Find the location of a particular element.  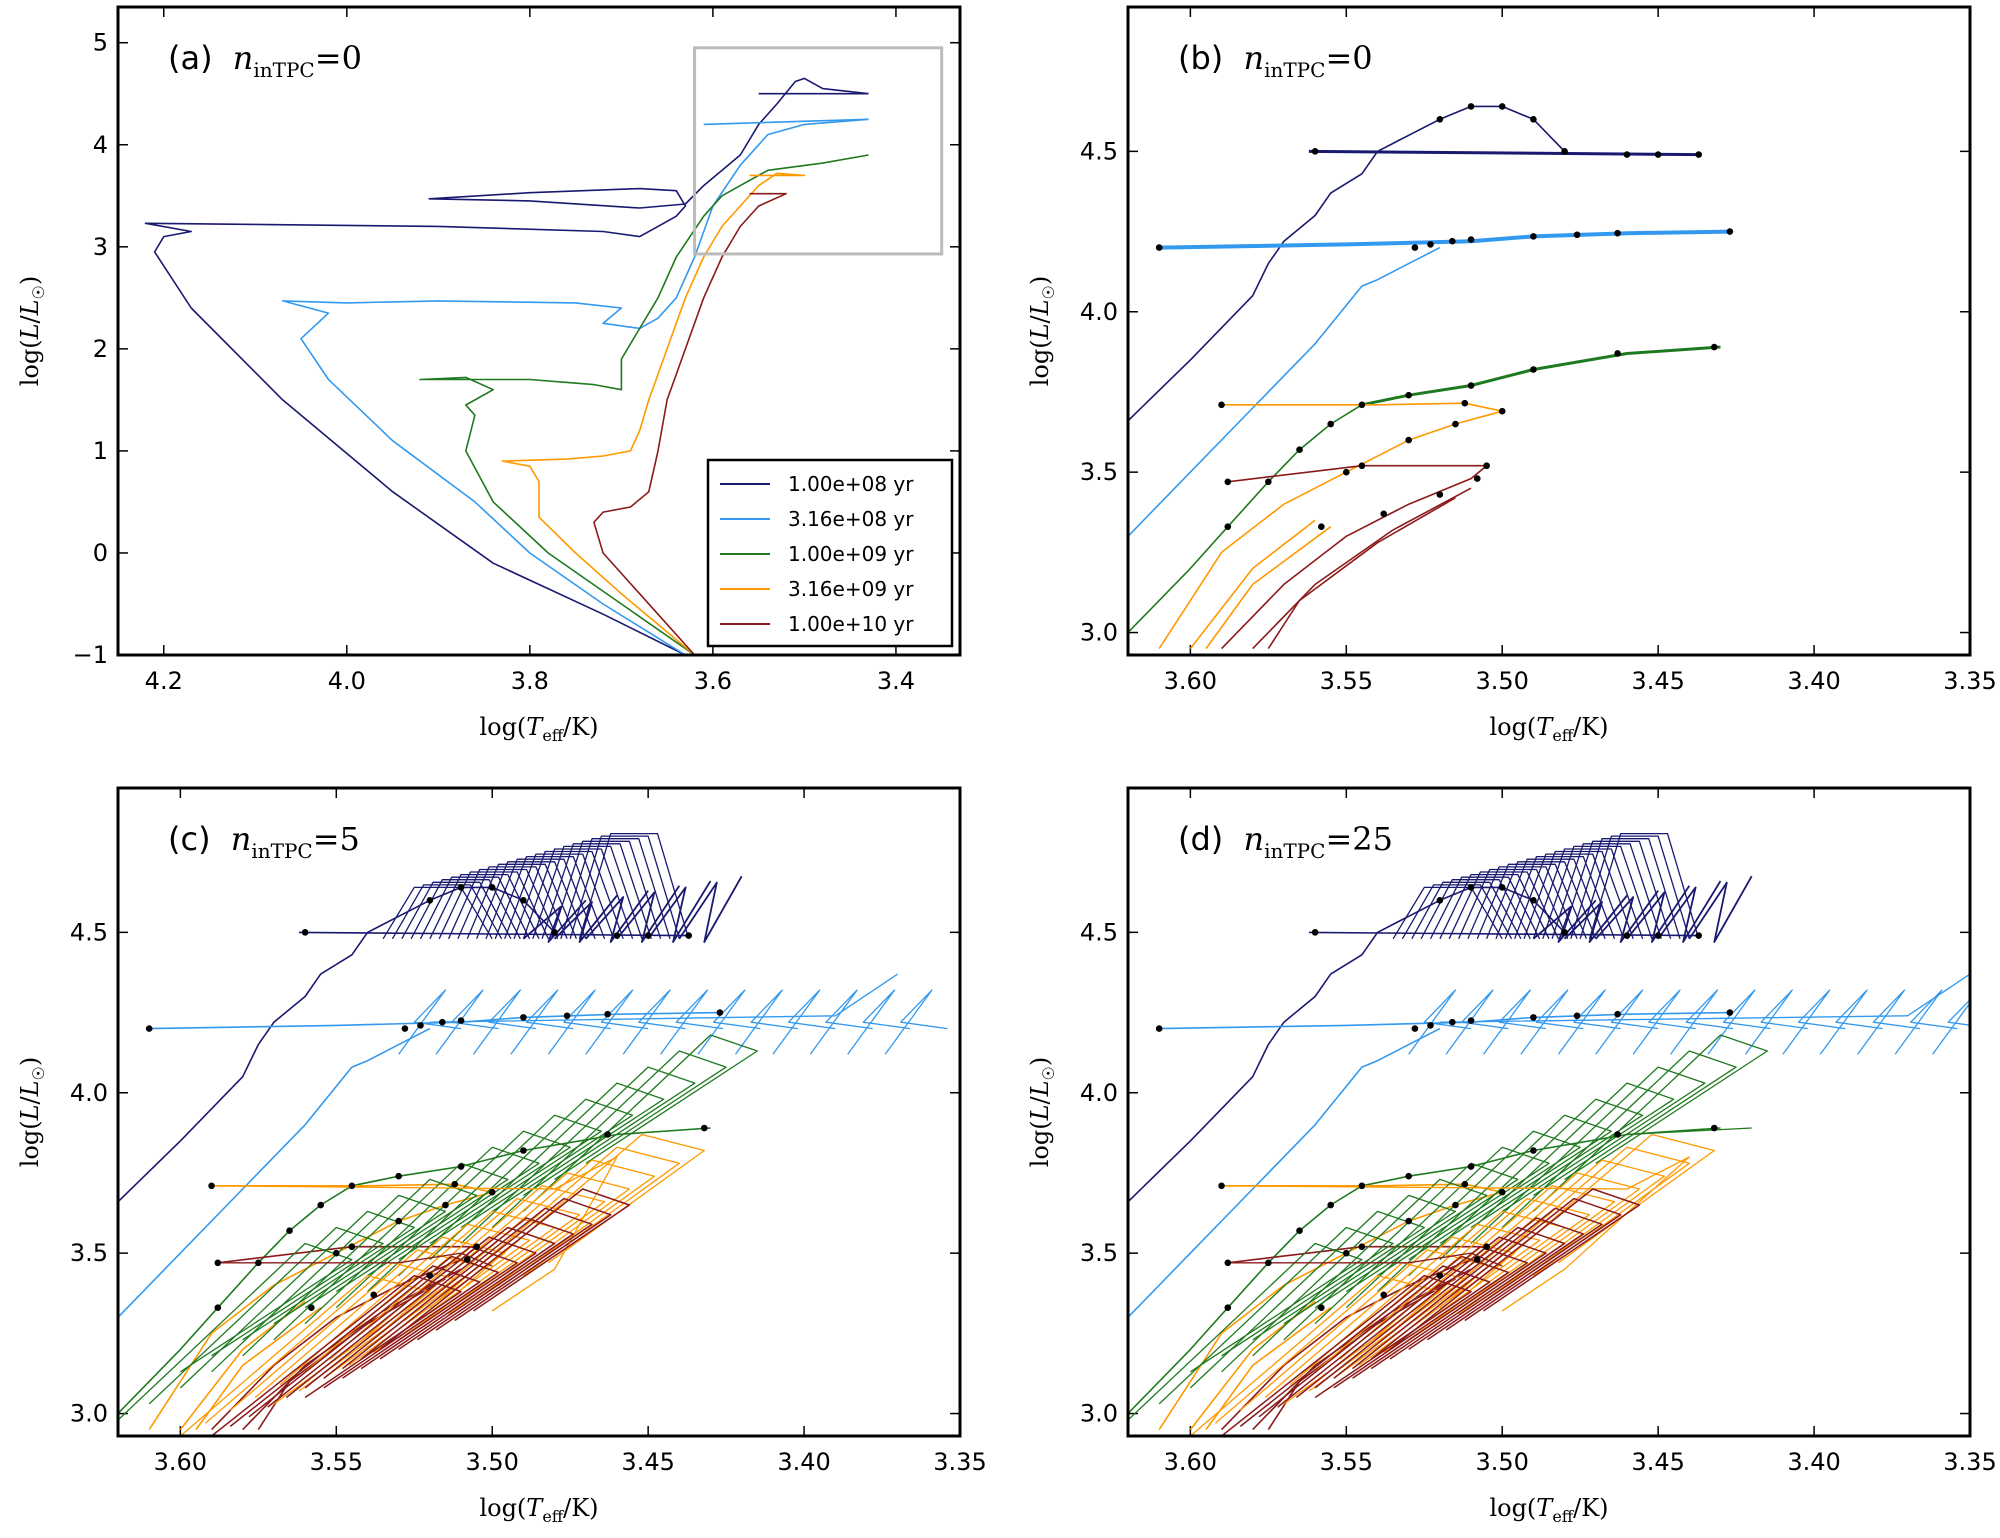

x-tick-label: 3.50 is located at coordinates (1502, 681).